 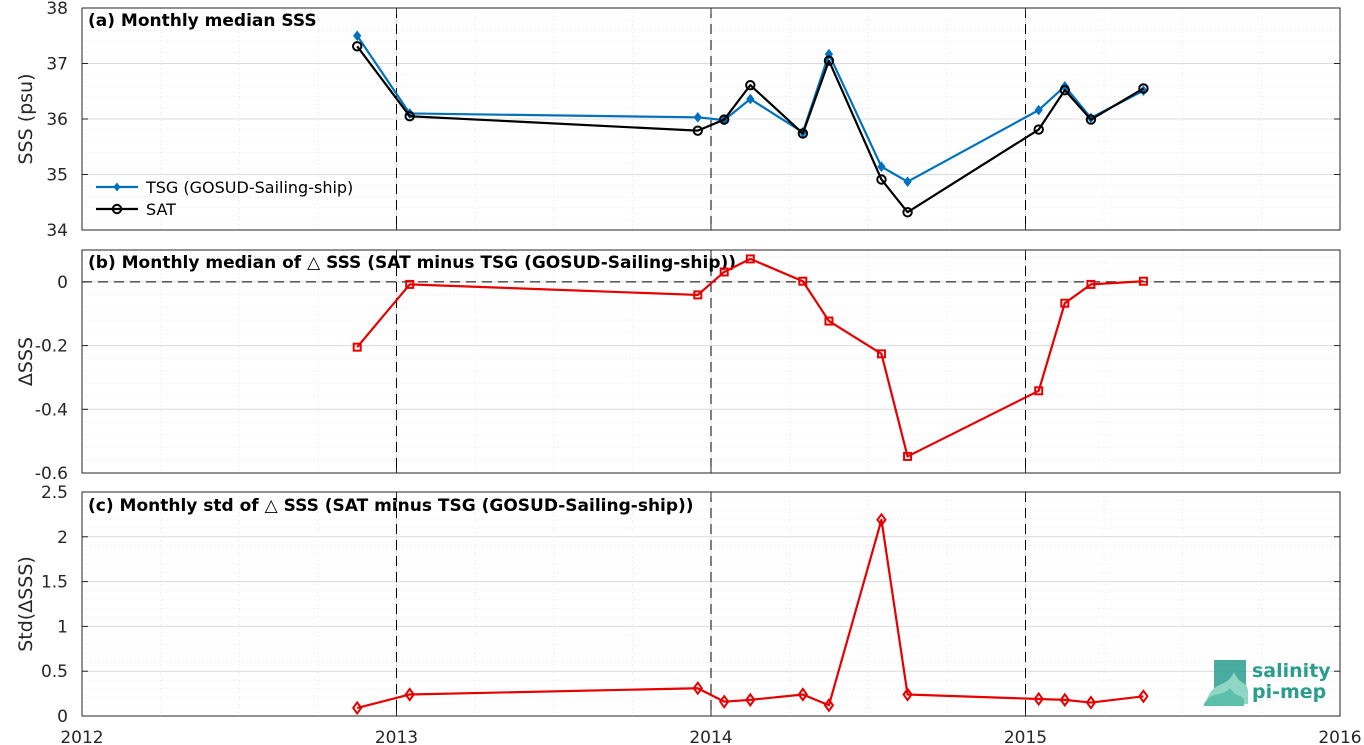 What do you see at coordinates (26, 361) in the screenshot?
I see `y-axis-title: ΔSSS` at bounding box center [26, 361].